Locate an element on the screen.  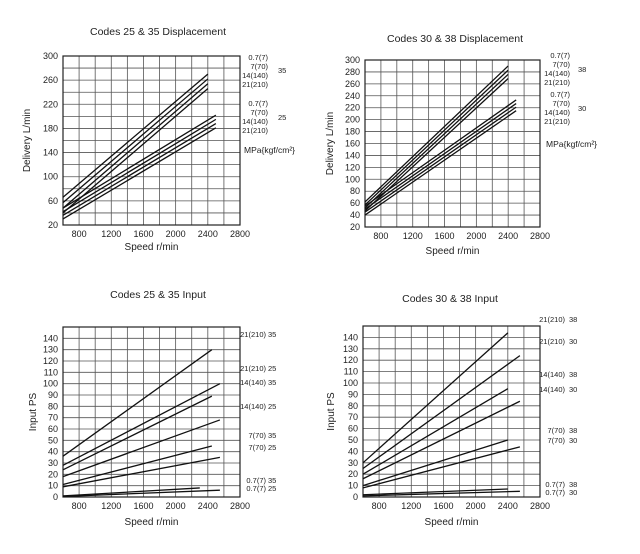
y-tick-label: 10 is located at coordinates (353, 486).